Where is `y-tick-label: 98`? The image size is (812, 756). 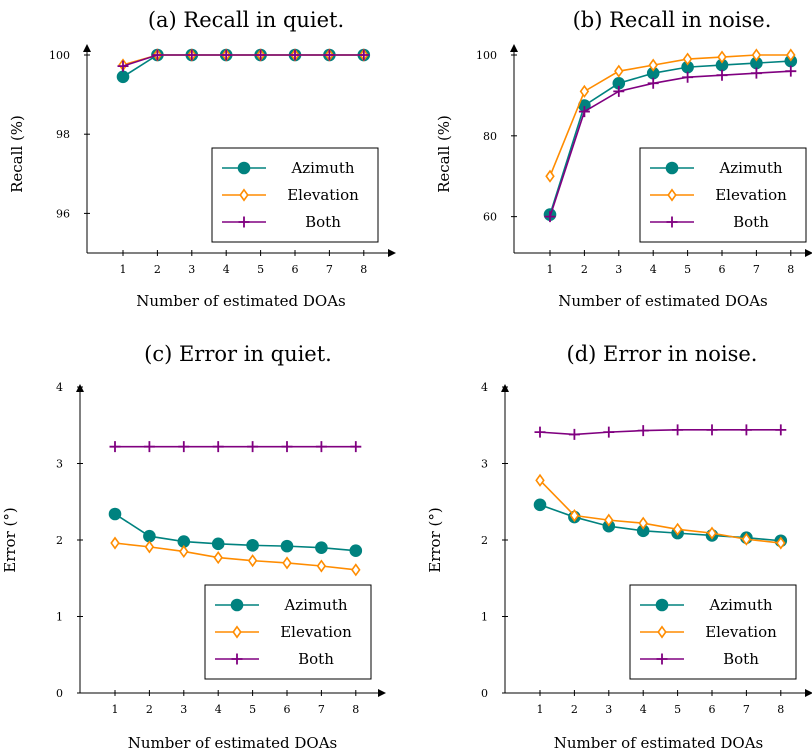 y-tick-label: 98 is located at coordinates (63, 134).